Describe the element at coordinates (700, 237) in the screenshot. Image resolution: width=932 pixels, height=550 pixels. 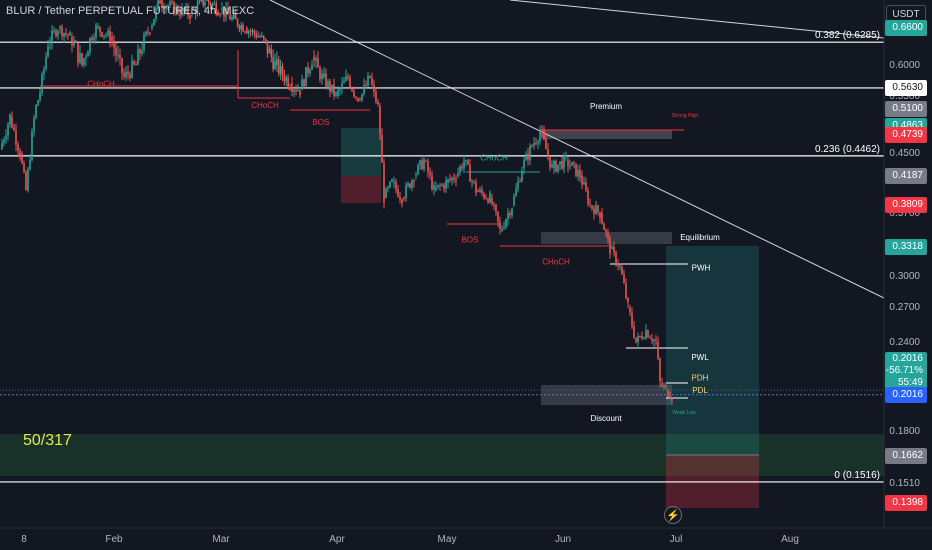
I see `zone-label: Equilibrium` at that location.